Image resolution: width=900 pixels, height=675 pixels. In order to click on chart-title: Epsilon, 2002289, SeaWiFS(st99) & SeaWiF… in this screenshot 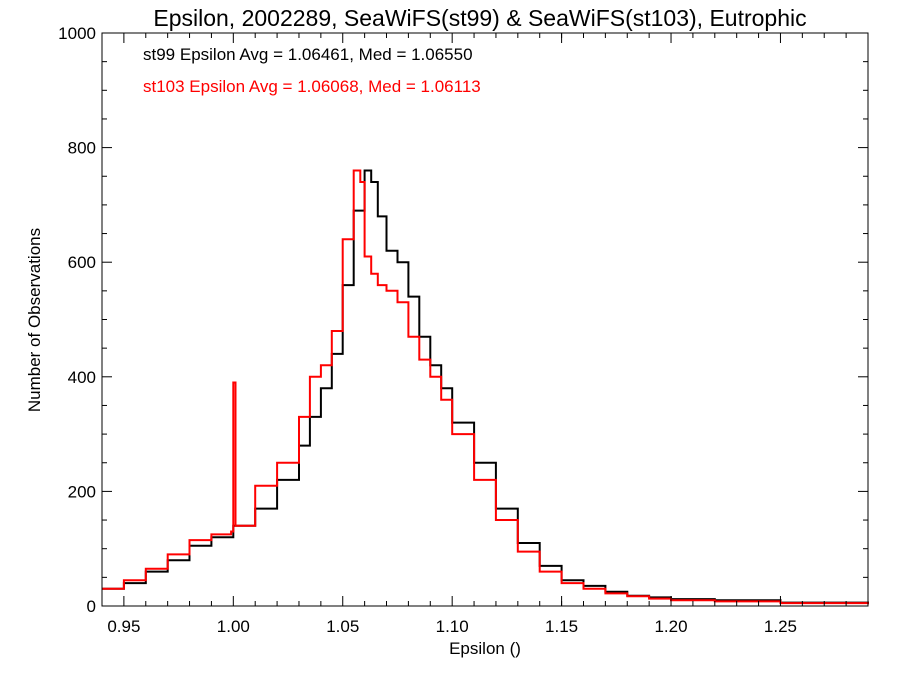, I will do `click(479, 18)`.